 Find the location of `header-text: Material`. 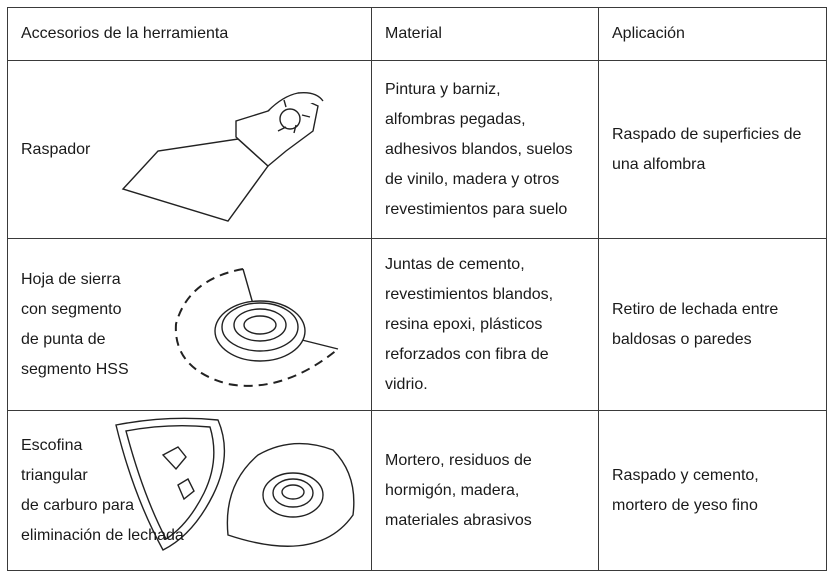

header-text: Material is located at coordinates (413, 33).